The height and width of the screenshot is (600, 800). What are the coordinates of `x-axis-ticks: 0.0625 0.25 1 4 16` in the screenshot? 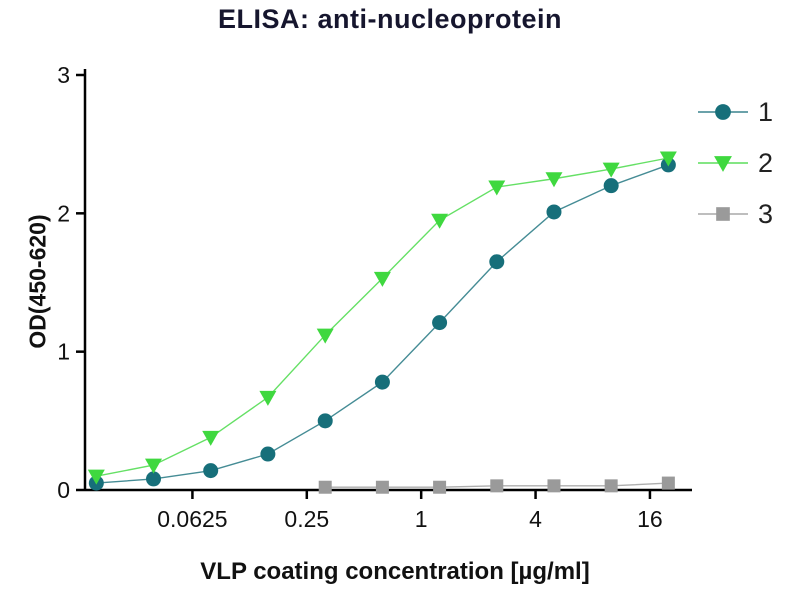 It's located at (410, 511).